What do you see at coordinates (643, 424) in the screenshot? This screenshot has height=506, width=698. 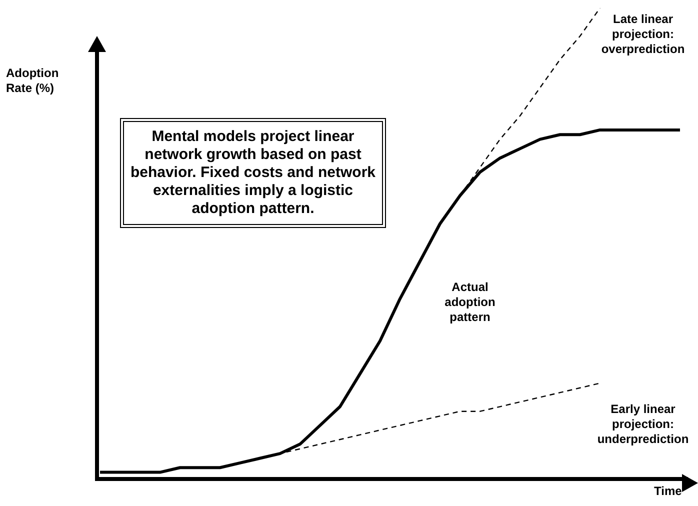 I see `series-label: Early linear projection: underprediction` at bounding box center [643, 424].